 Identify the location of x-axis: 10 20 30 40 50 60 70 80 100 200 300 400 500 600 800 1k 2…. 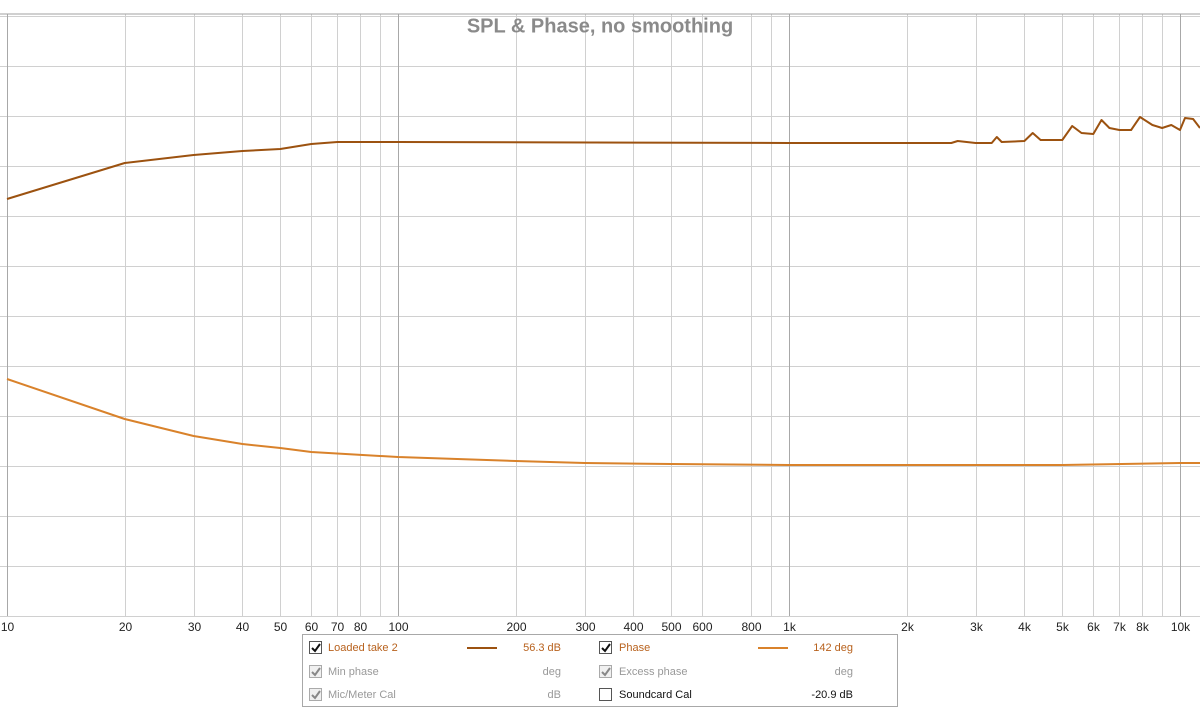
(596, 627).